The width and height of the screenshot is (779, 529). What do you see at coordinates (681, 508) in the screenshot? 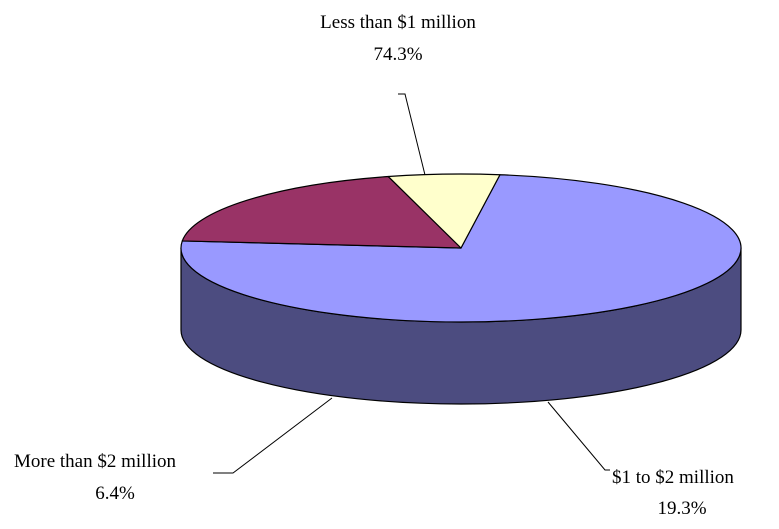
I see `slice-value-1-to-2m: 19.3%` at bounding box center [681, 508].